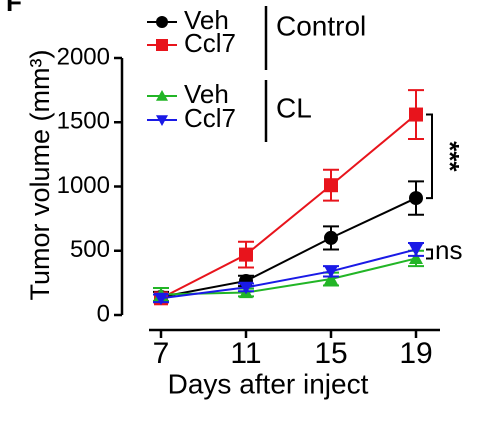 The width and height of the screenshot is (492, 425). What do you see at coordinates (321, 25) in the screenshot?
I see `legend-group: Control` at bounding box center [321, 25].